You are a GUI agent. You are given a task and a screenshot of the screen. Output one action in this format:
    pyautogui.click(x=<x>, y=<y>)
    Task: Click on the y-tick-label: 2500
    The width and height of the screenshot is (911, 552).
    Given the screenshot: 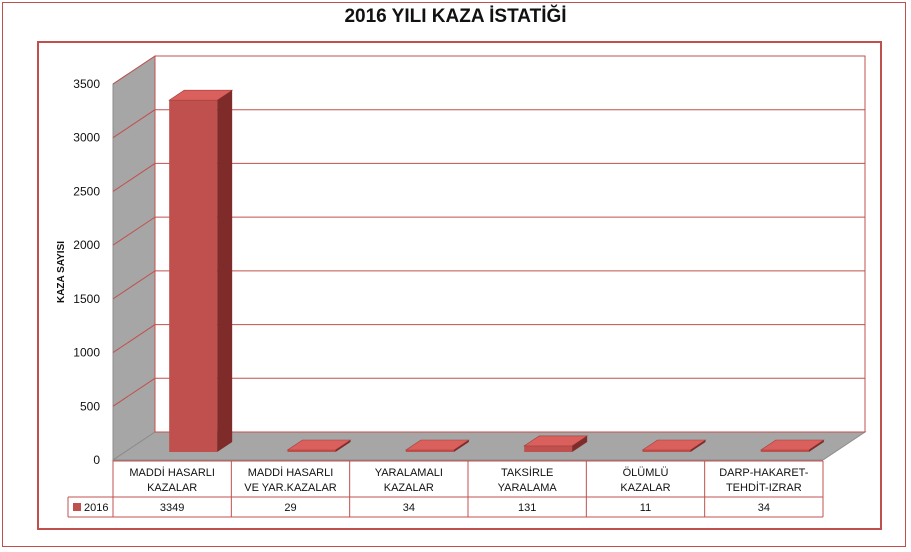 What is the action you would take?
    pyautogui.click(x=86, y=191)
    